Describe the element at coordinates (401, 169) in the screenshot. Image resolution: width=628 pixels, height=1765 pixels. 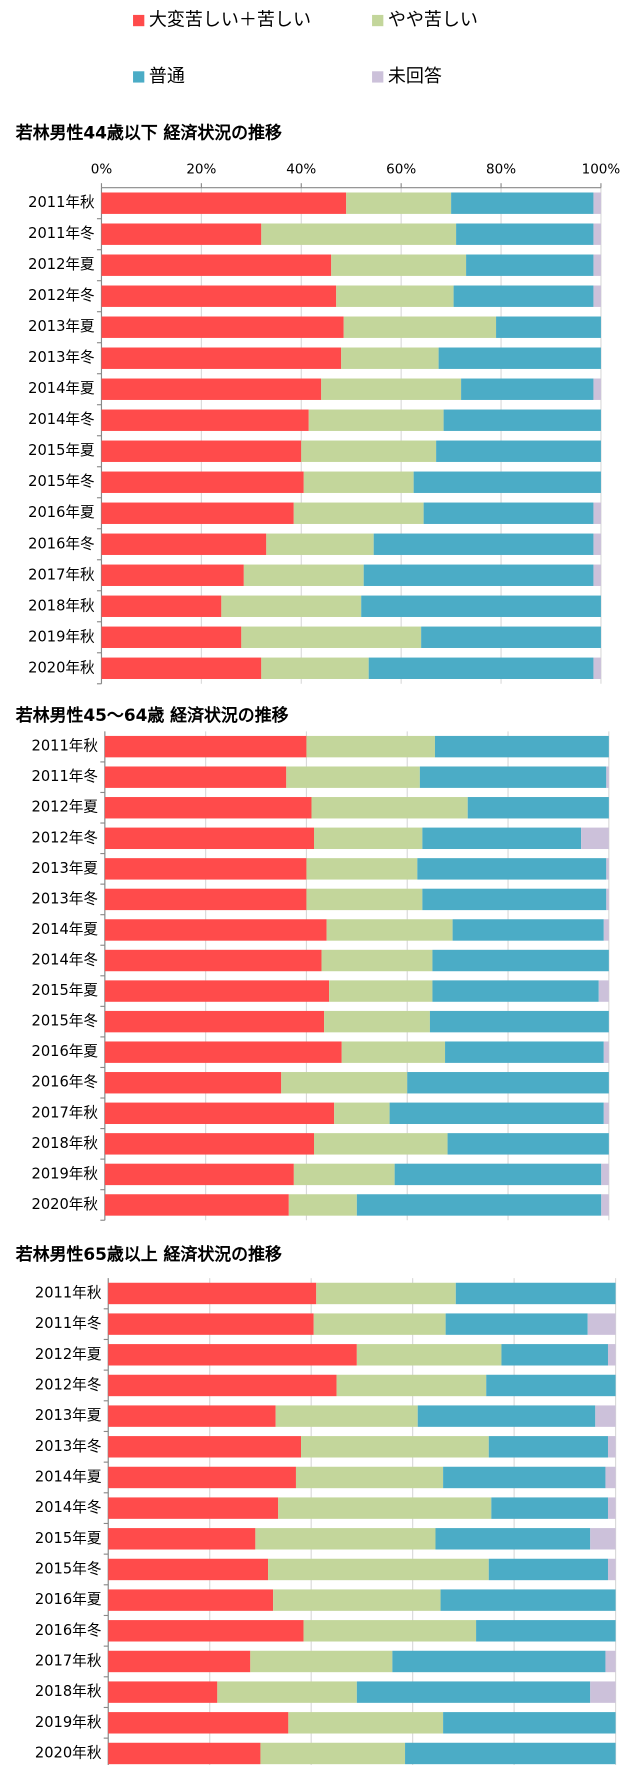
I see `x-tick-label: 60%` at that location.